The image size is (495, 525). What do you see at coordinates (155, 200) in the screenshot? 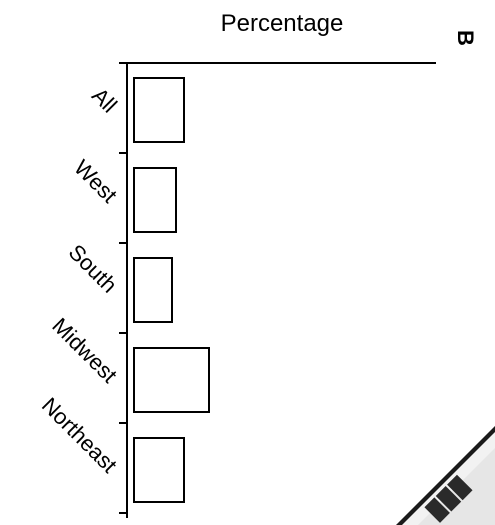
I see `bar-west` at bounding box center [155, 200].